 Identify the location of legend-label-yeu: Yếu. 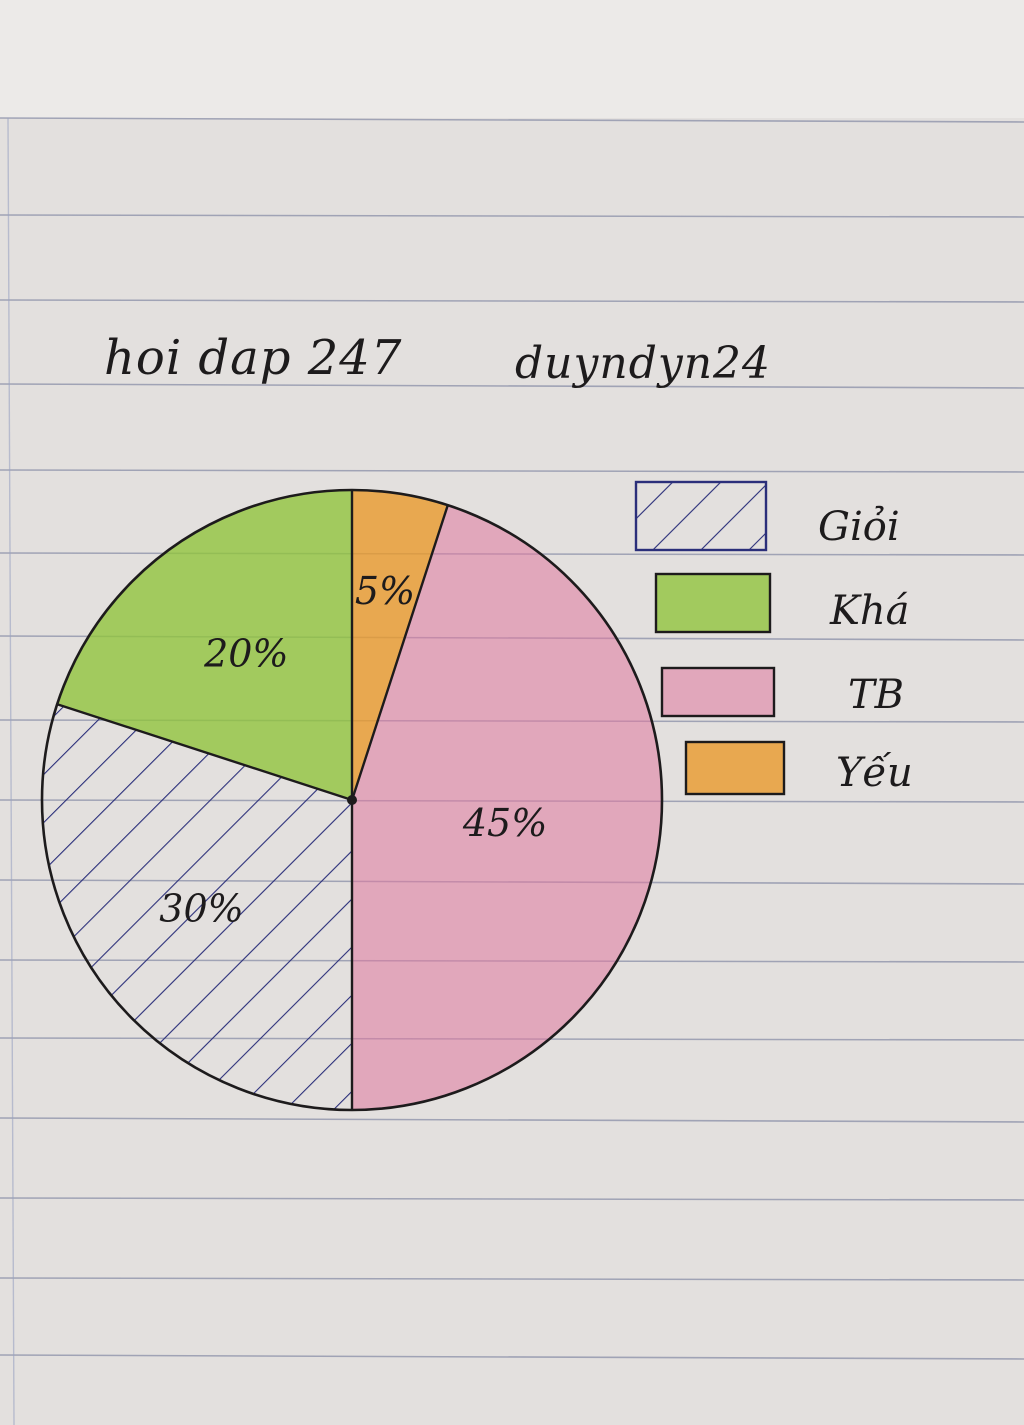
(874, 773).